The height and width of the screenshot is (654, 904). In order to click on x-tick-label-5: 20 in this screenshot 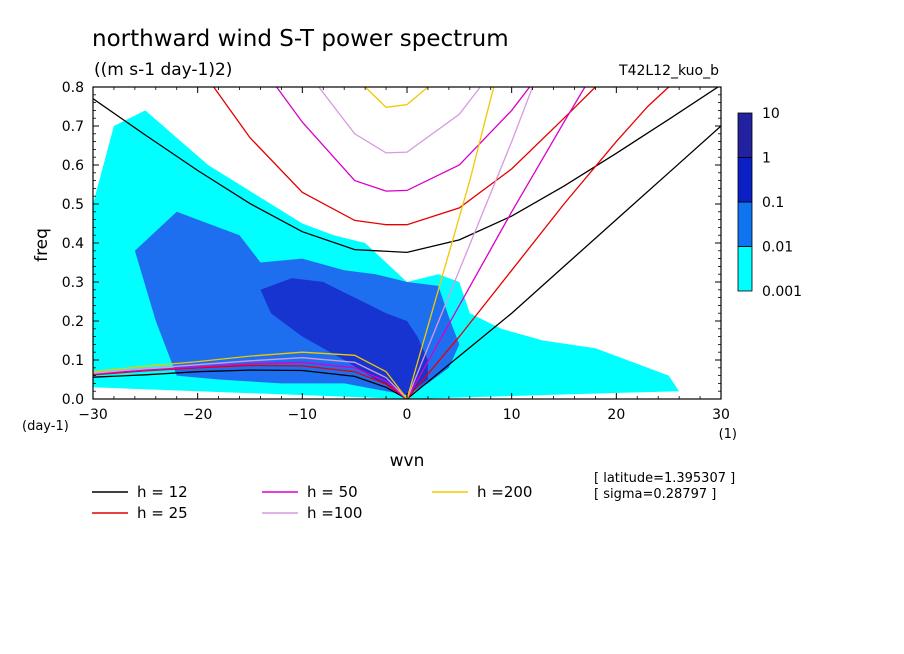, I will do `click(616, 415)`.